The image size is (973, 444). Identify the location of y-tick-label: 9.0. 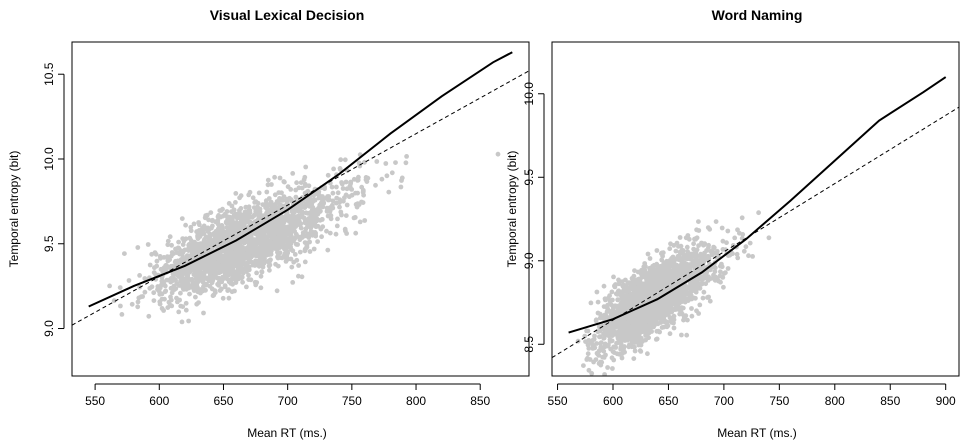
(49, 328).